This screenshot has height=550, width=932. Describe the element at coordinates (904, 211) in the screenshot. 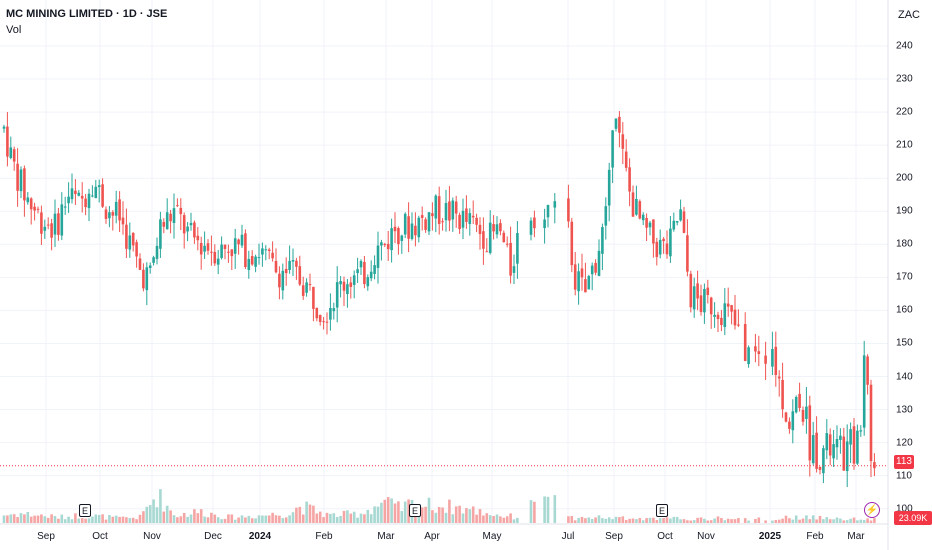

I see `price-tick-label: 190` at that location.